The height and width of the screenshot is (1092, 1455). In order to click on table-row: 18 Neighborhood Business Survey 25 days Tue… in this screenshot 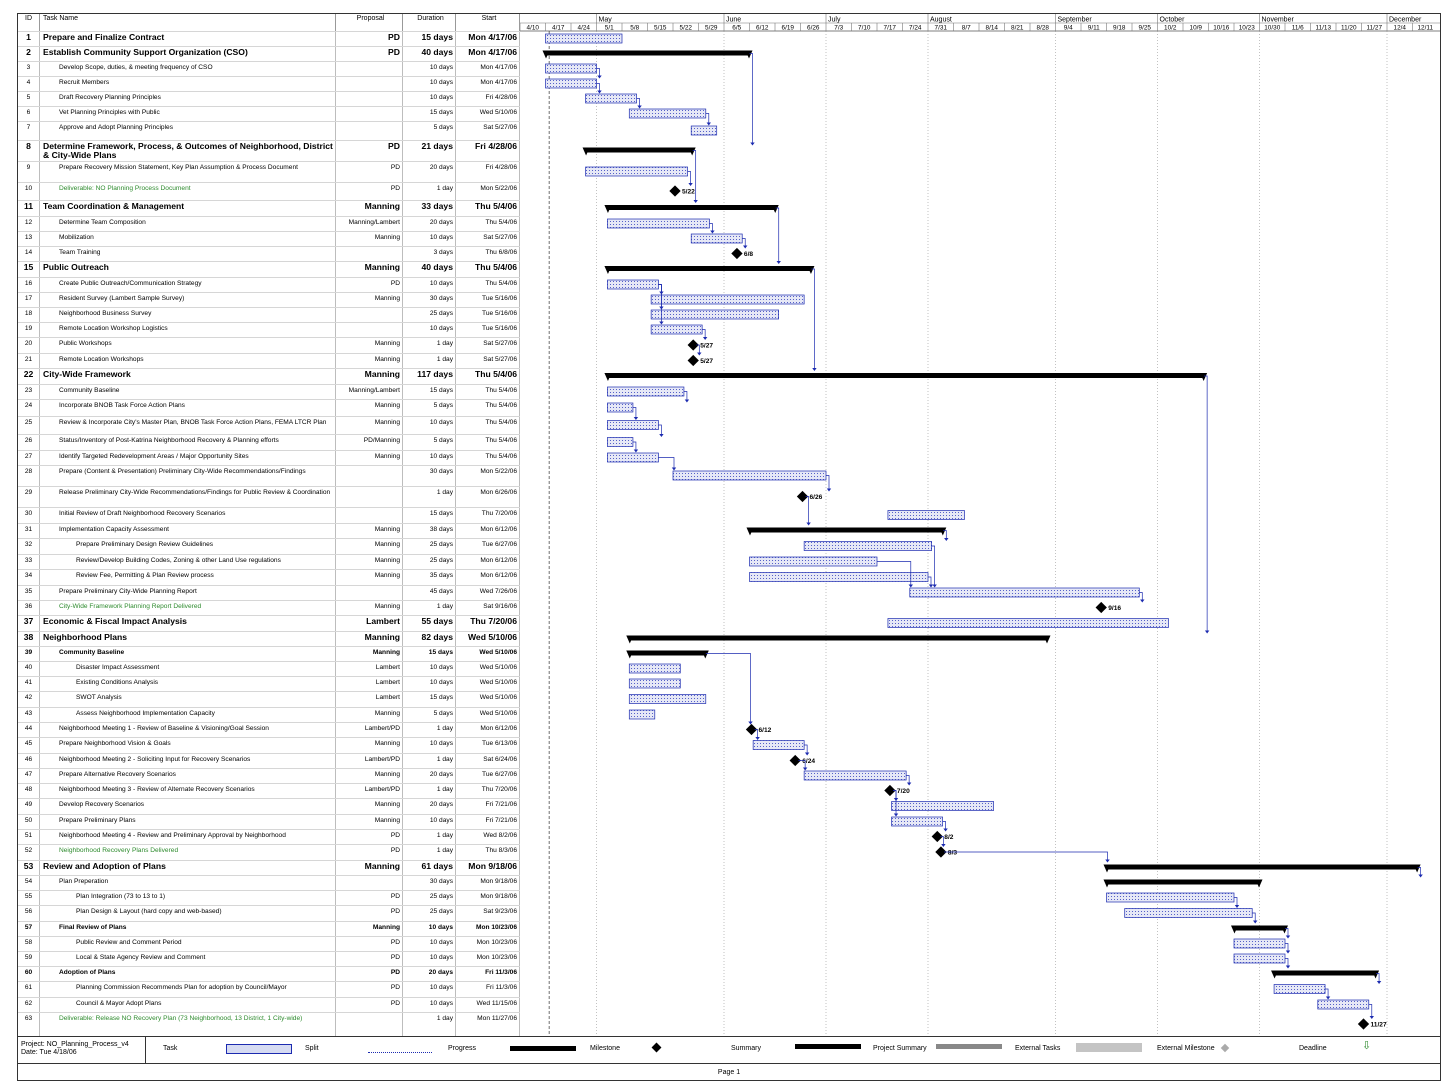, I will do `click(269, 314)`.